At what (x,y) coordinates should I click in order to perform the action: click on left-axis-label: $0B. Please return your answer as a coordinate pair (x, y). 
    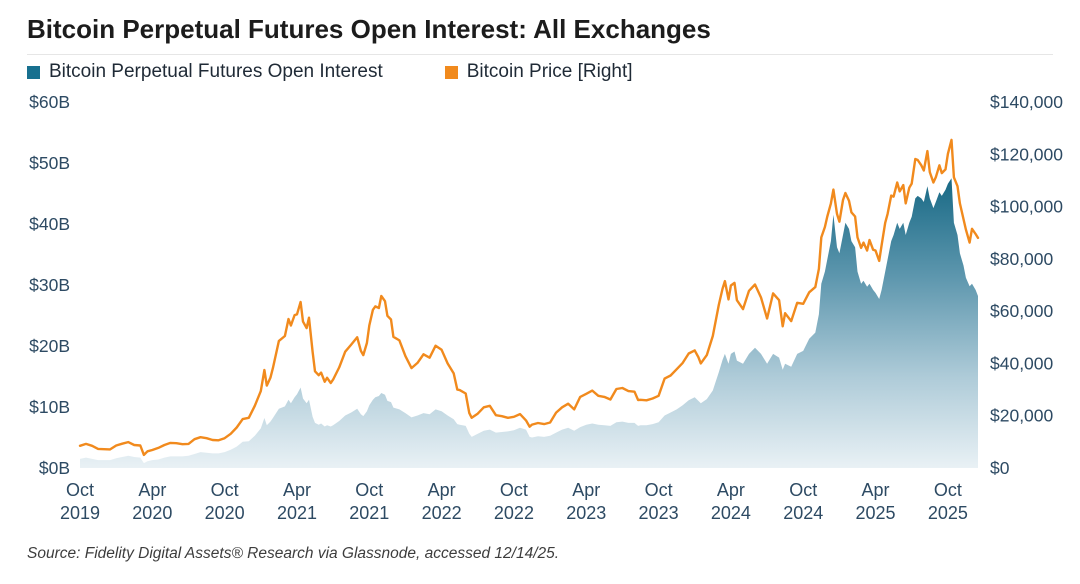
    Looking at the image, I should click on (54, 468).